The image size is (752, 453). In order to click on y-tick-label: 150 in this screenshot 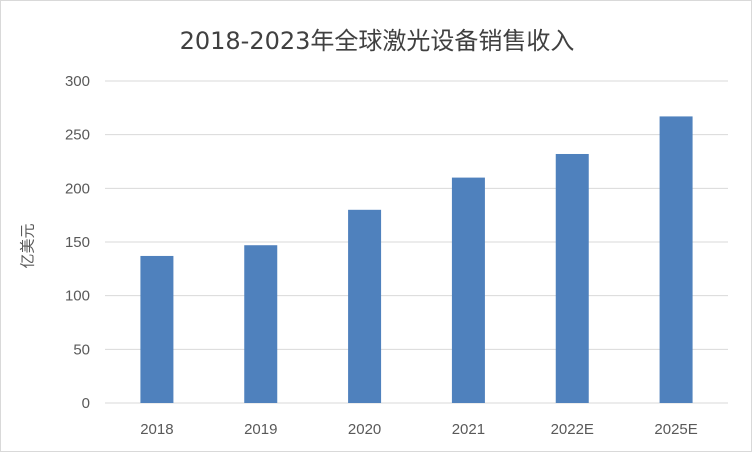, I will do `click(77, 242)`.